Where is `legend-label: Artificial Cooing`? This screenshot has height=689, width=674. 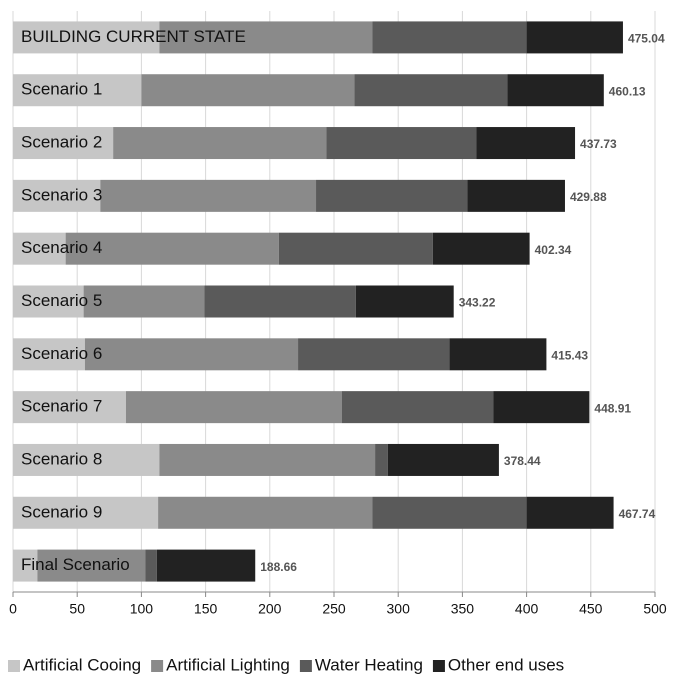 legend-label: Artificial Cooing is located at coordinates (82, 664).